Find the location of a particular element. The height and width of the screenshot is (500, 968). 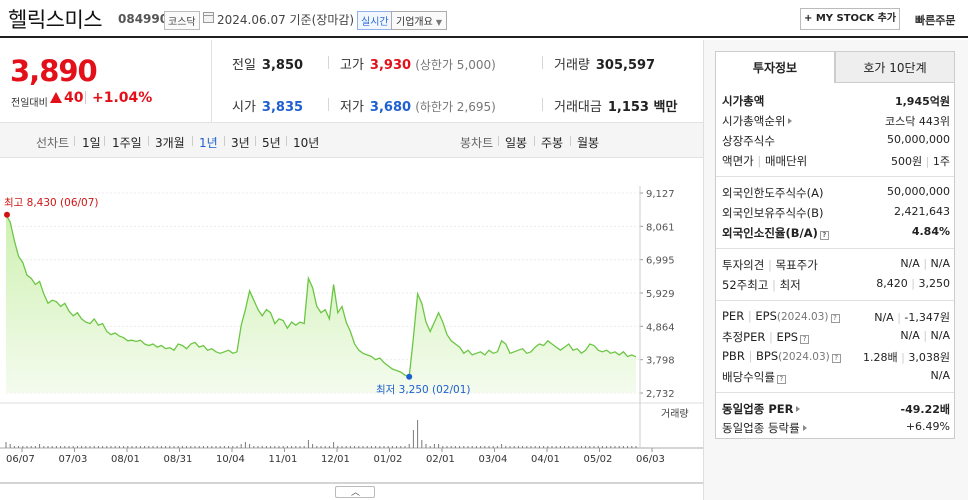

tab-order-book: 호가 10단계 is located at coordinates (895, 67).